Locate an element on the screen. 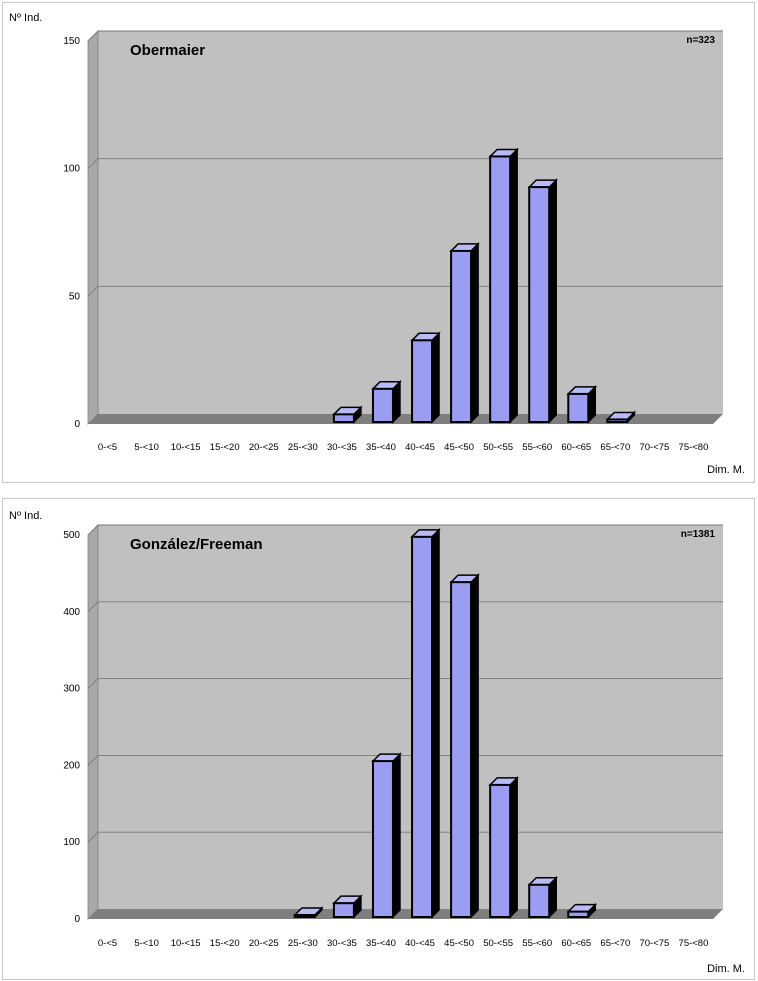 This screenshot has height=981, width=758. y-axis-title: Nº Ind. is located at coordinates (25, 516).